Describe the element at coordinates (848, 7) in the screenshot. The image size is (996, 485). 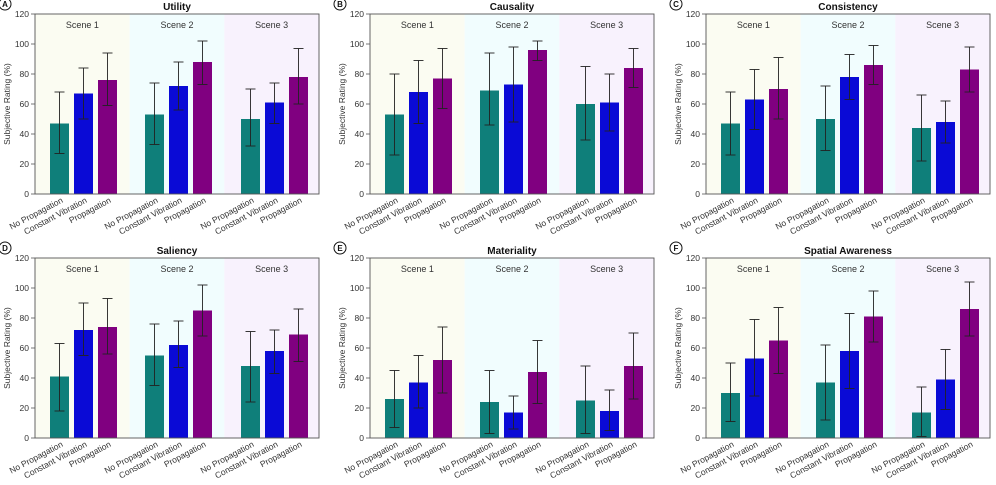
I see `chart-title: Consistency` at that location.